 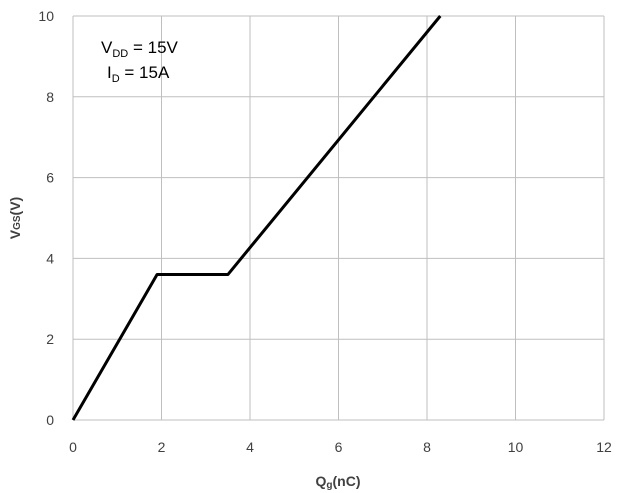 What do you see at coordinates (153, 47) in the screenshot?
I see `annotation-vdd-rest: = 15V` at bounding box center [153, 47].